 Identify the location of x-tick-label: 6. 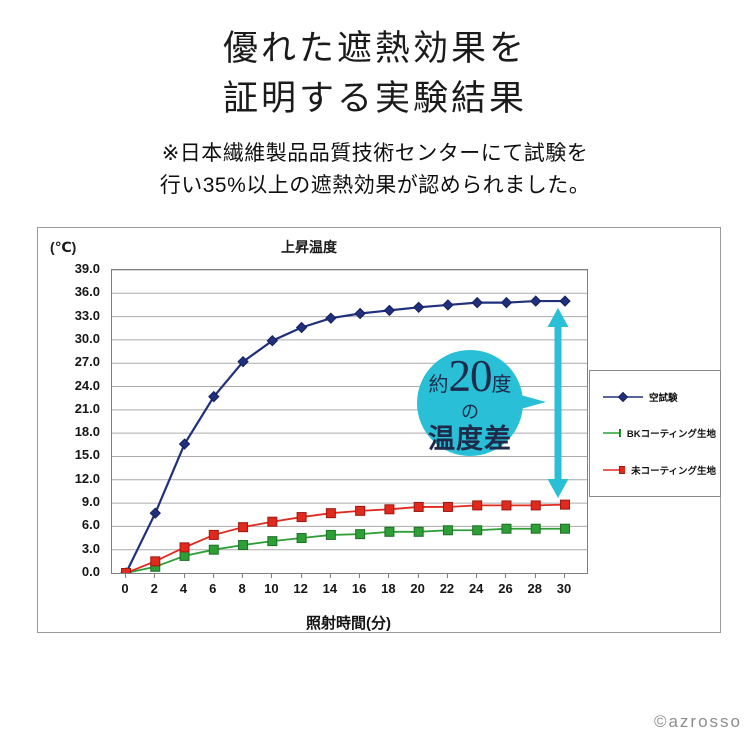
(213, 588).